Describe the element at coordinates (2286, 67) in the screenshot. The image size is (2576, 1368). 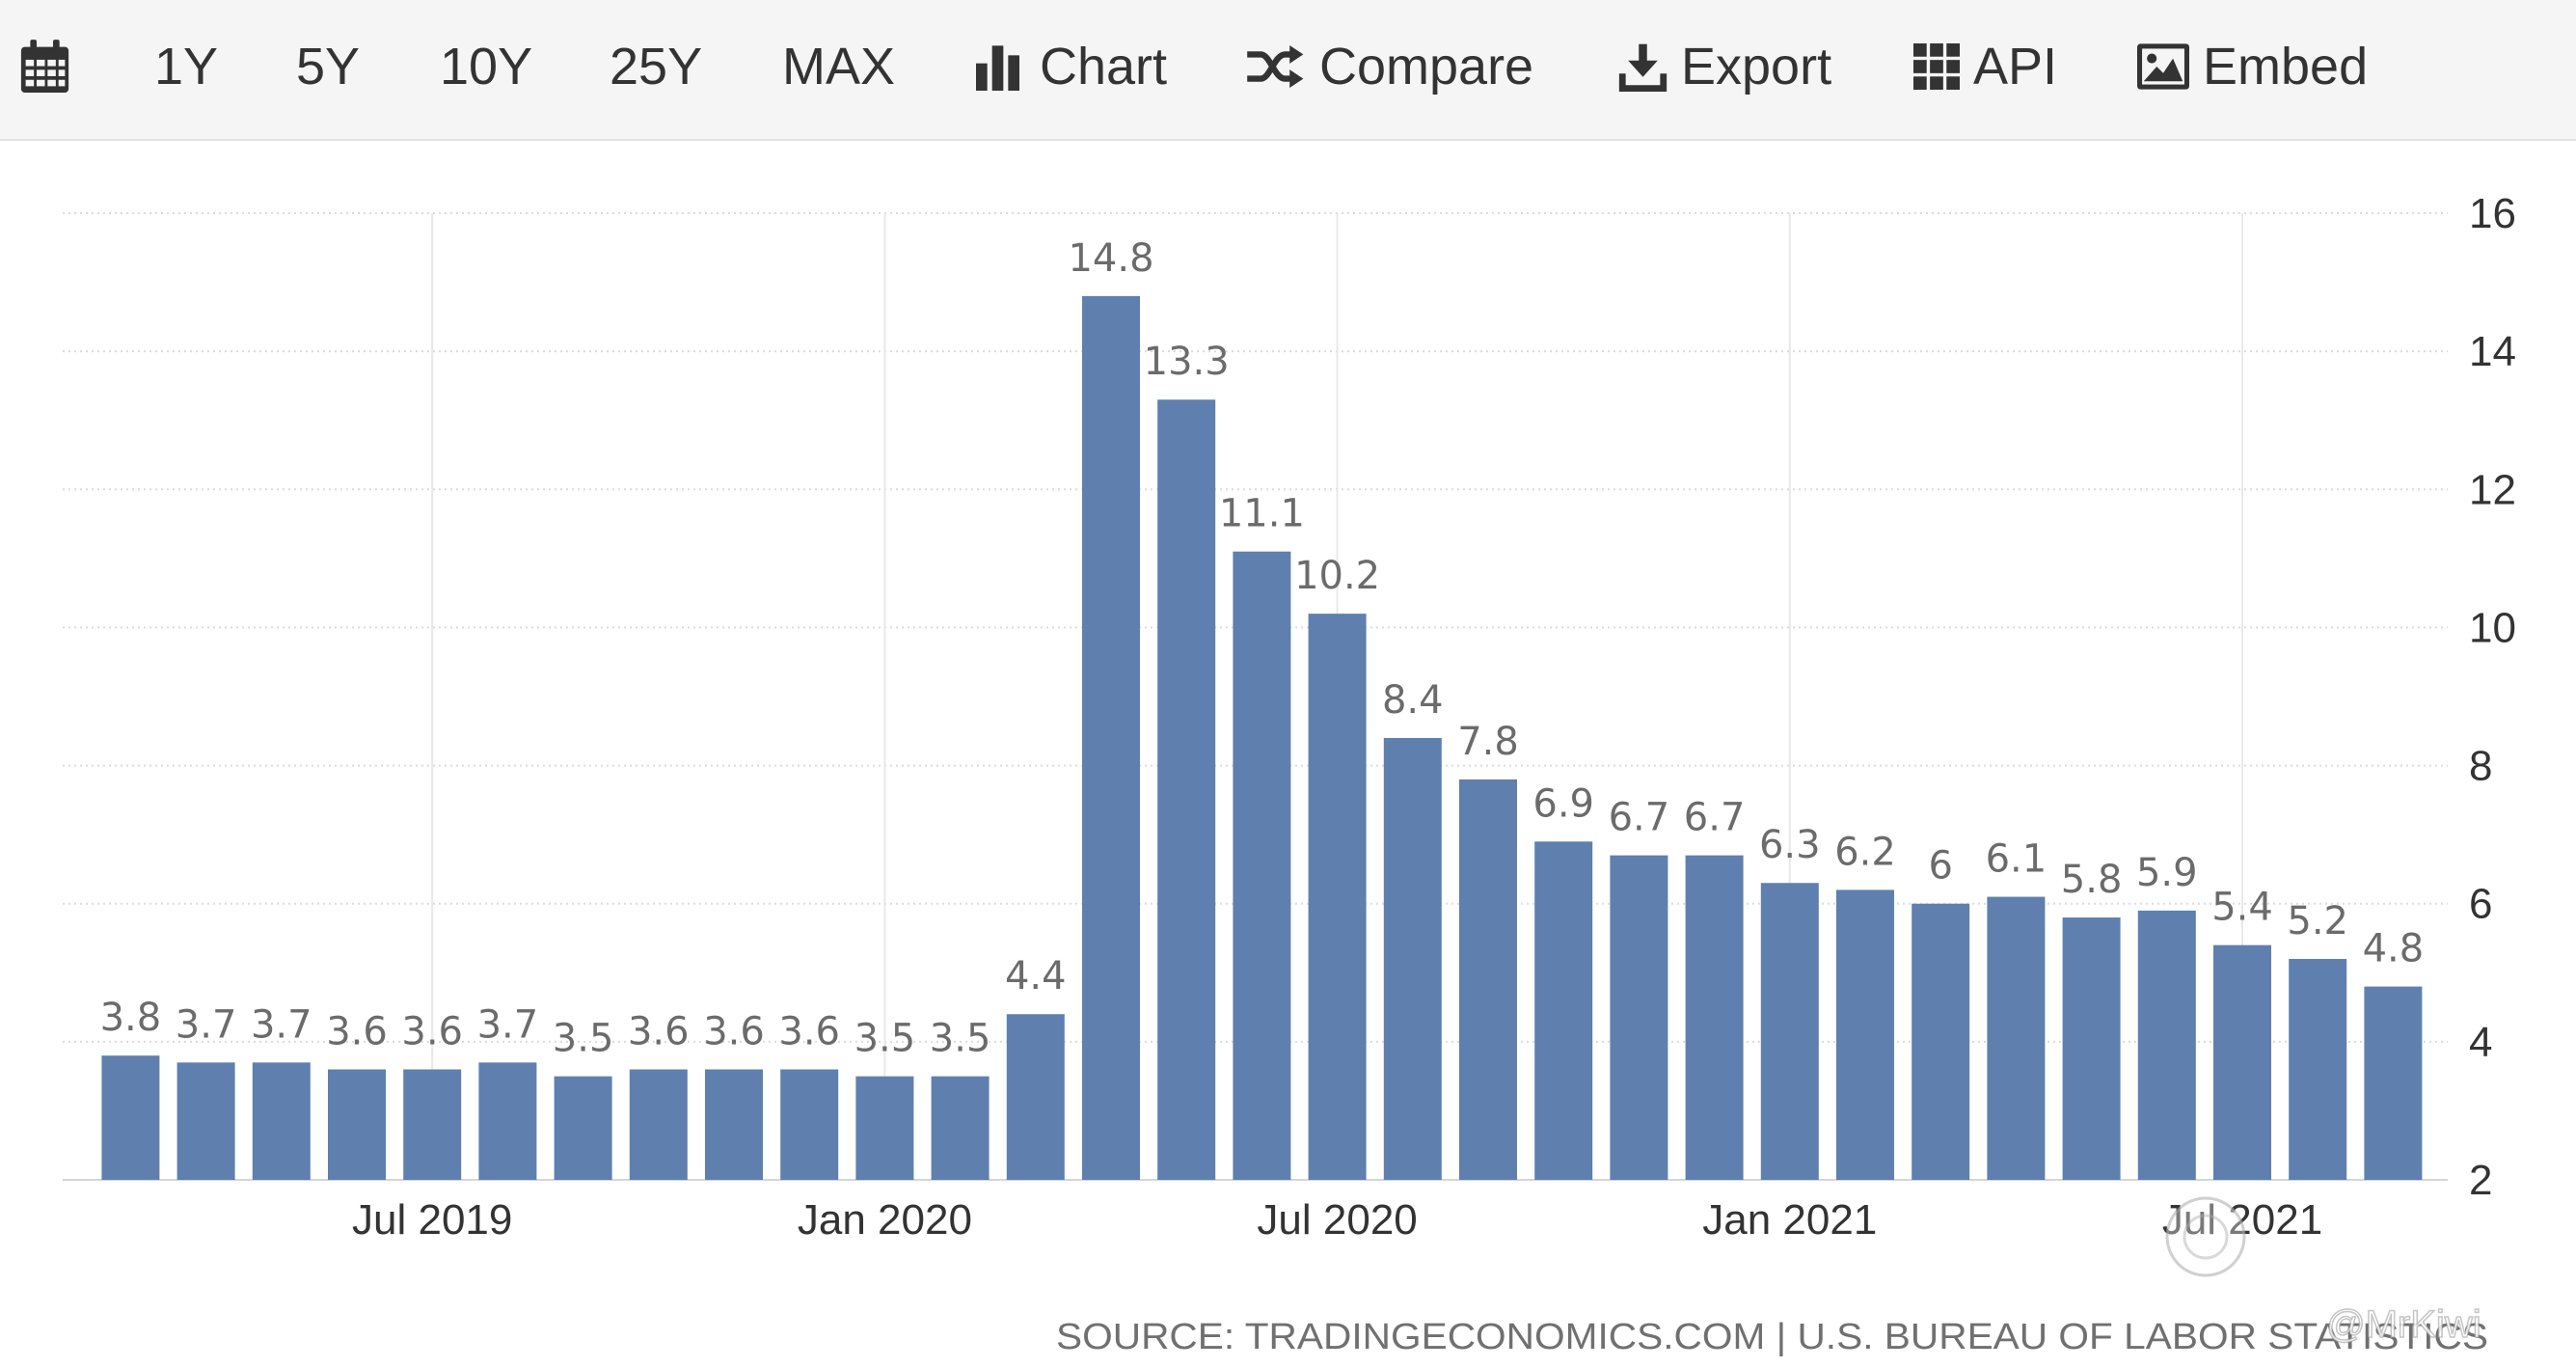
I see `embed-button-label: Embed` at that location.